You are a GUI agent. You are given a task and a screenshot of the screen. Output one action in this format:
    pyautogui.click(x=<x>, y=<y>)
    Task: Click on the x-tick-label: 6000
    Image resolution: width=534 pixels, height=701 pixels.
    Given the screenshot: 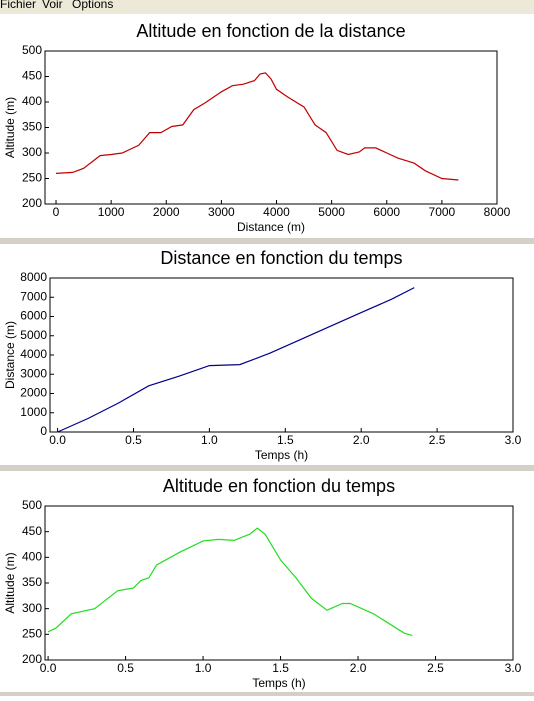 What is the action you would take?
    pyautogui.click(x=386, y=212)
    